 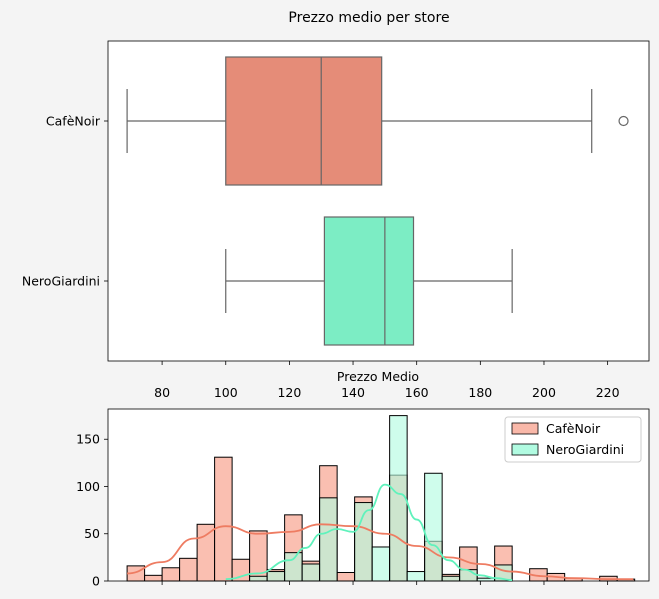 I want to click on hist-legend: CafèNoir NeroGiardini, so click(x=573, y=439).